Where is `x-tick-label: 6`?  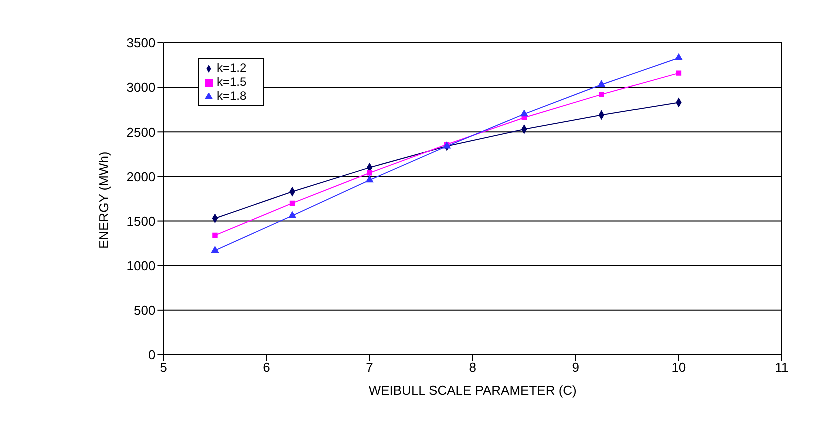 x-tick-label: 6 is located at coordinates (266, 368).